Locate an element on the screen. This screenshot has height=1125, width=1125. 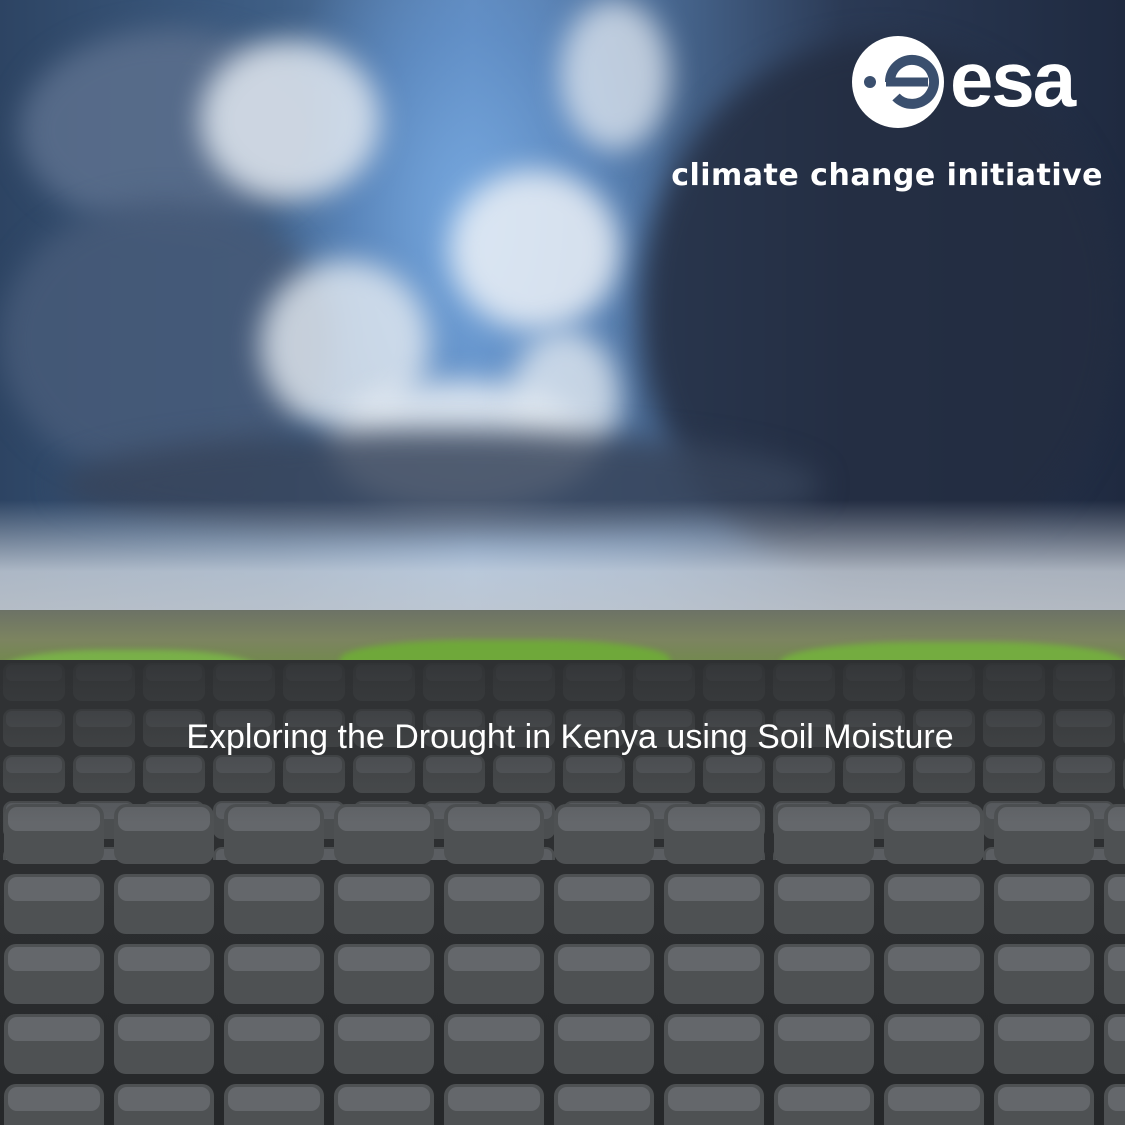
esa-logo: esa is located at coordinates (980, 84).